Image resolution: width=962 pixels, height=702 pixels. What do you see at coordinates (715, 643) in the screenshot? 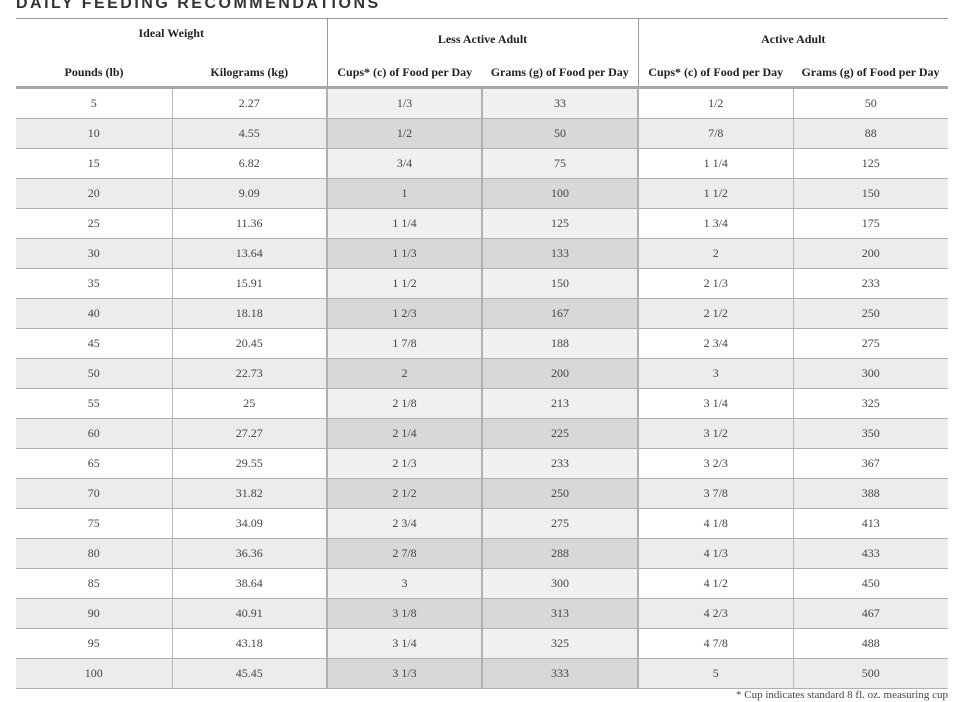
I see `table-cell: 4 7/8` at bounding box center [715, 643].